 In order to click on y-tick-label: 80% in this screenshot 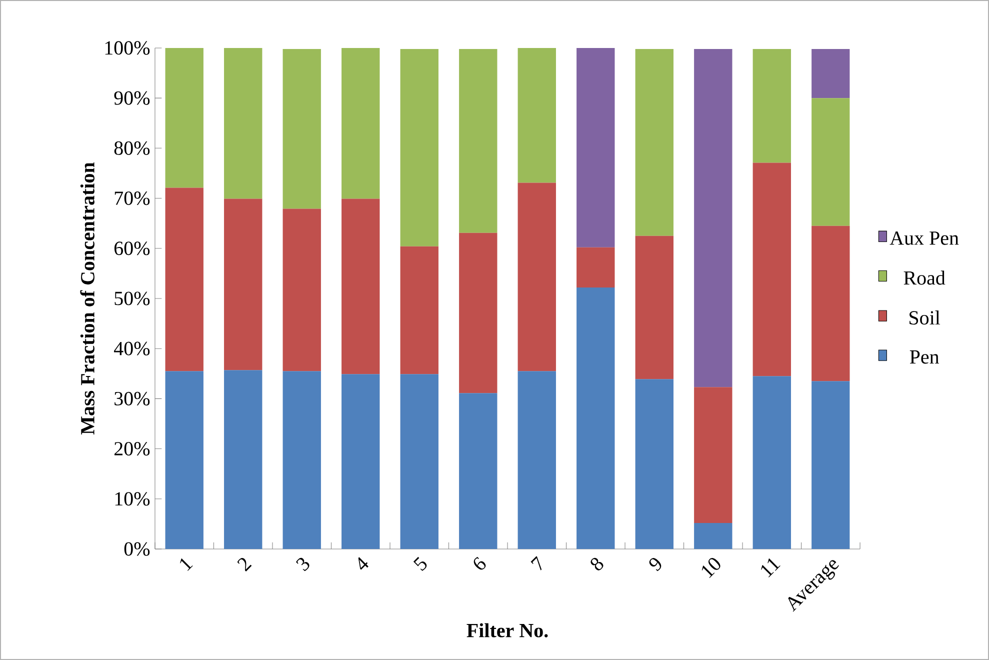, I will do `click(132, 148)`.